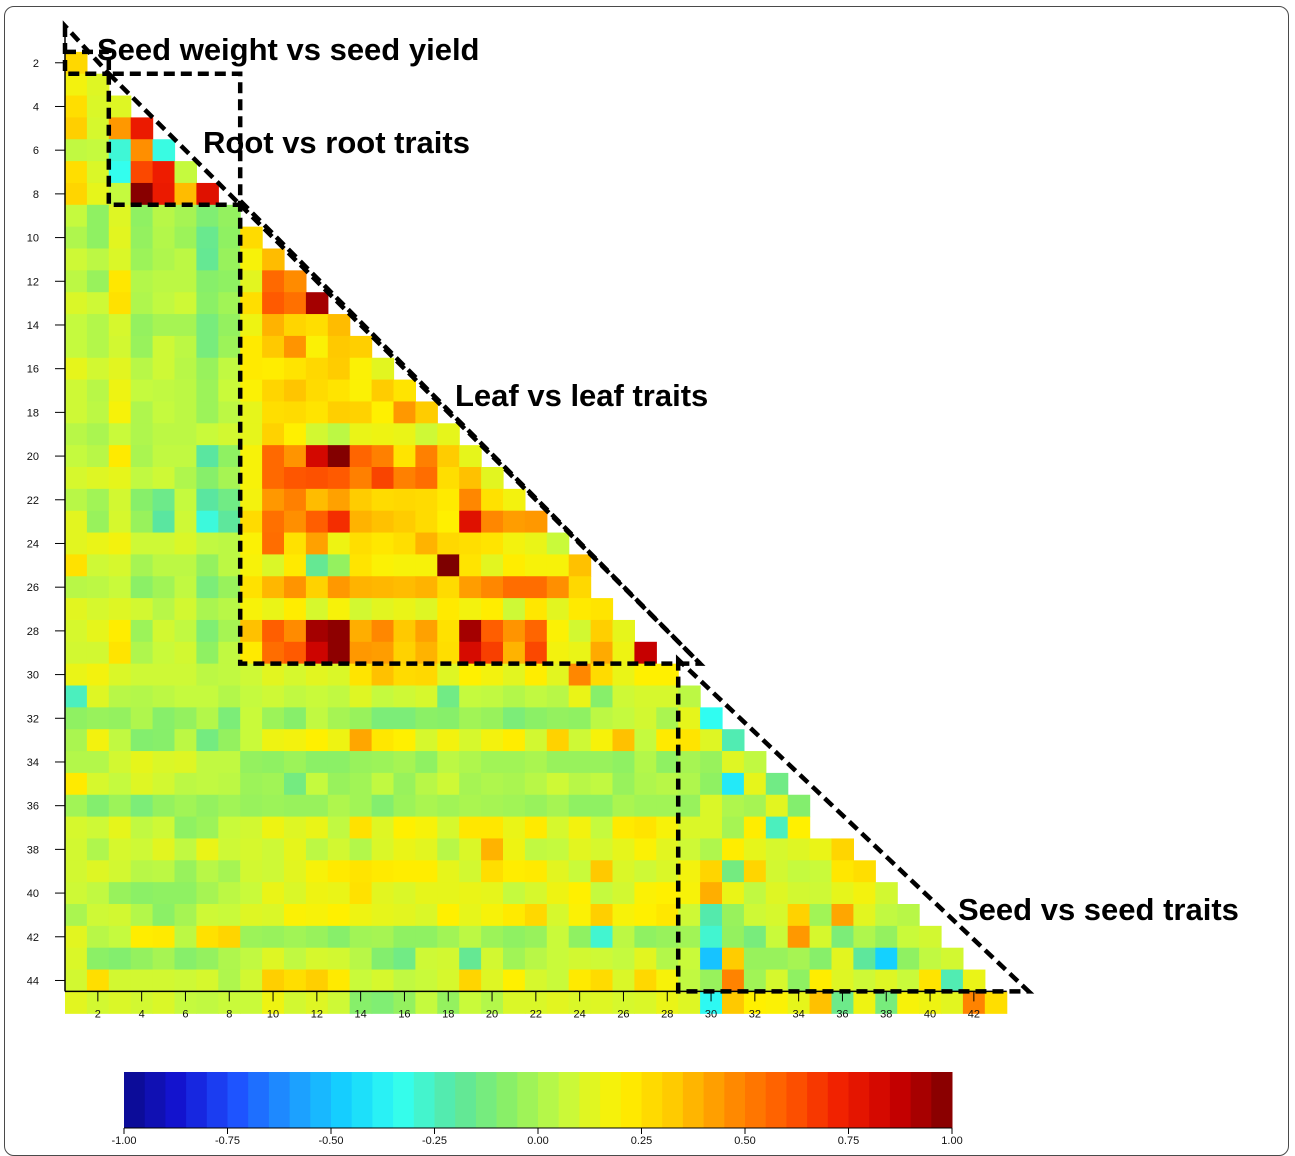  I want to click on x-tick-label: 6, so click(185, 1014).